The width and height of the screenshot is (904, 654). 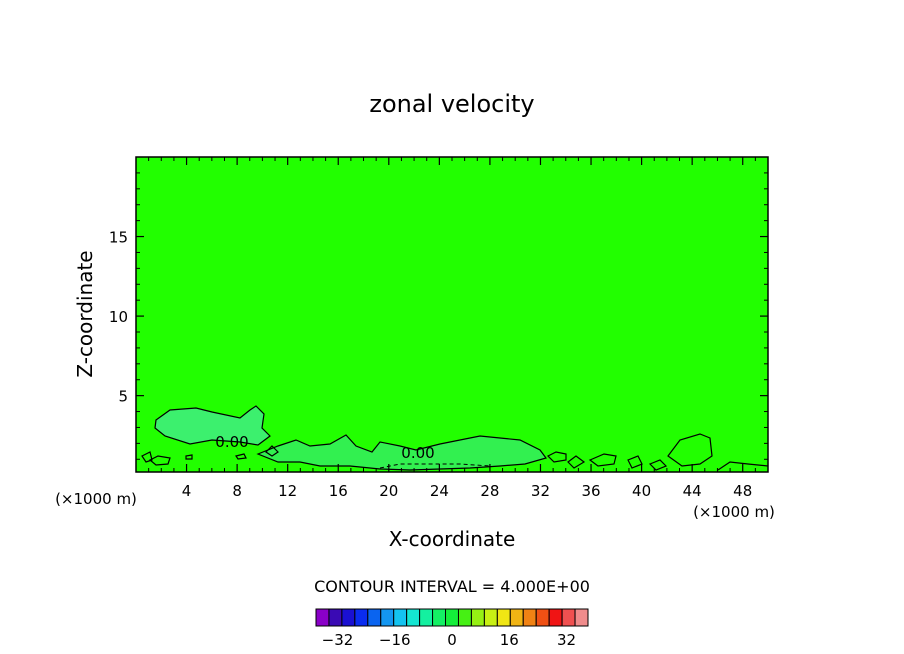 I want to click on colorbar-labels: −32 −16 0 16 32, so click(x=449, y=640).